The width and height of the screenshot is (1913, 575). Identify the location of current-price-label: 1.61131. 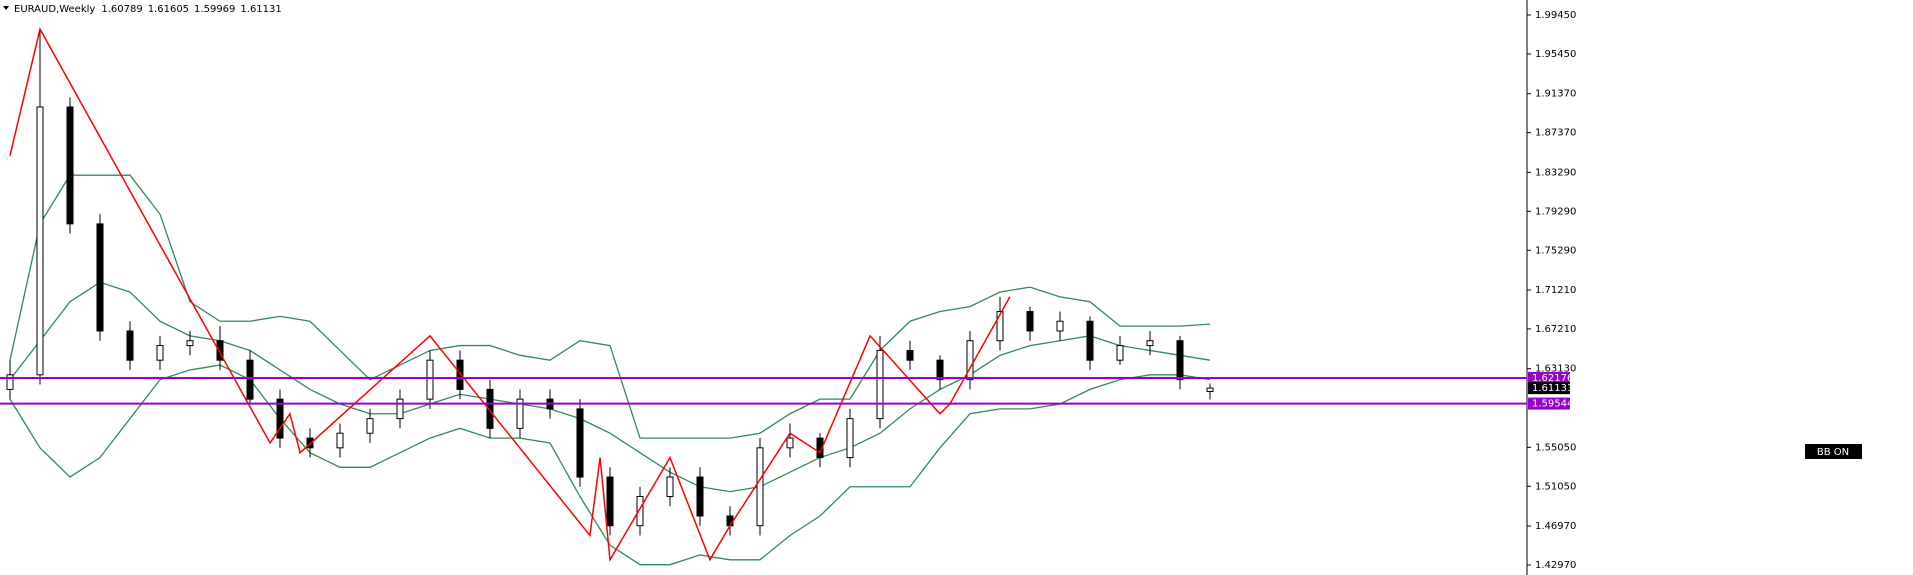
(1552, 388).